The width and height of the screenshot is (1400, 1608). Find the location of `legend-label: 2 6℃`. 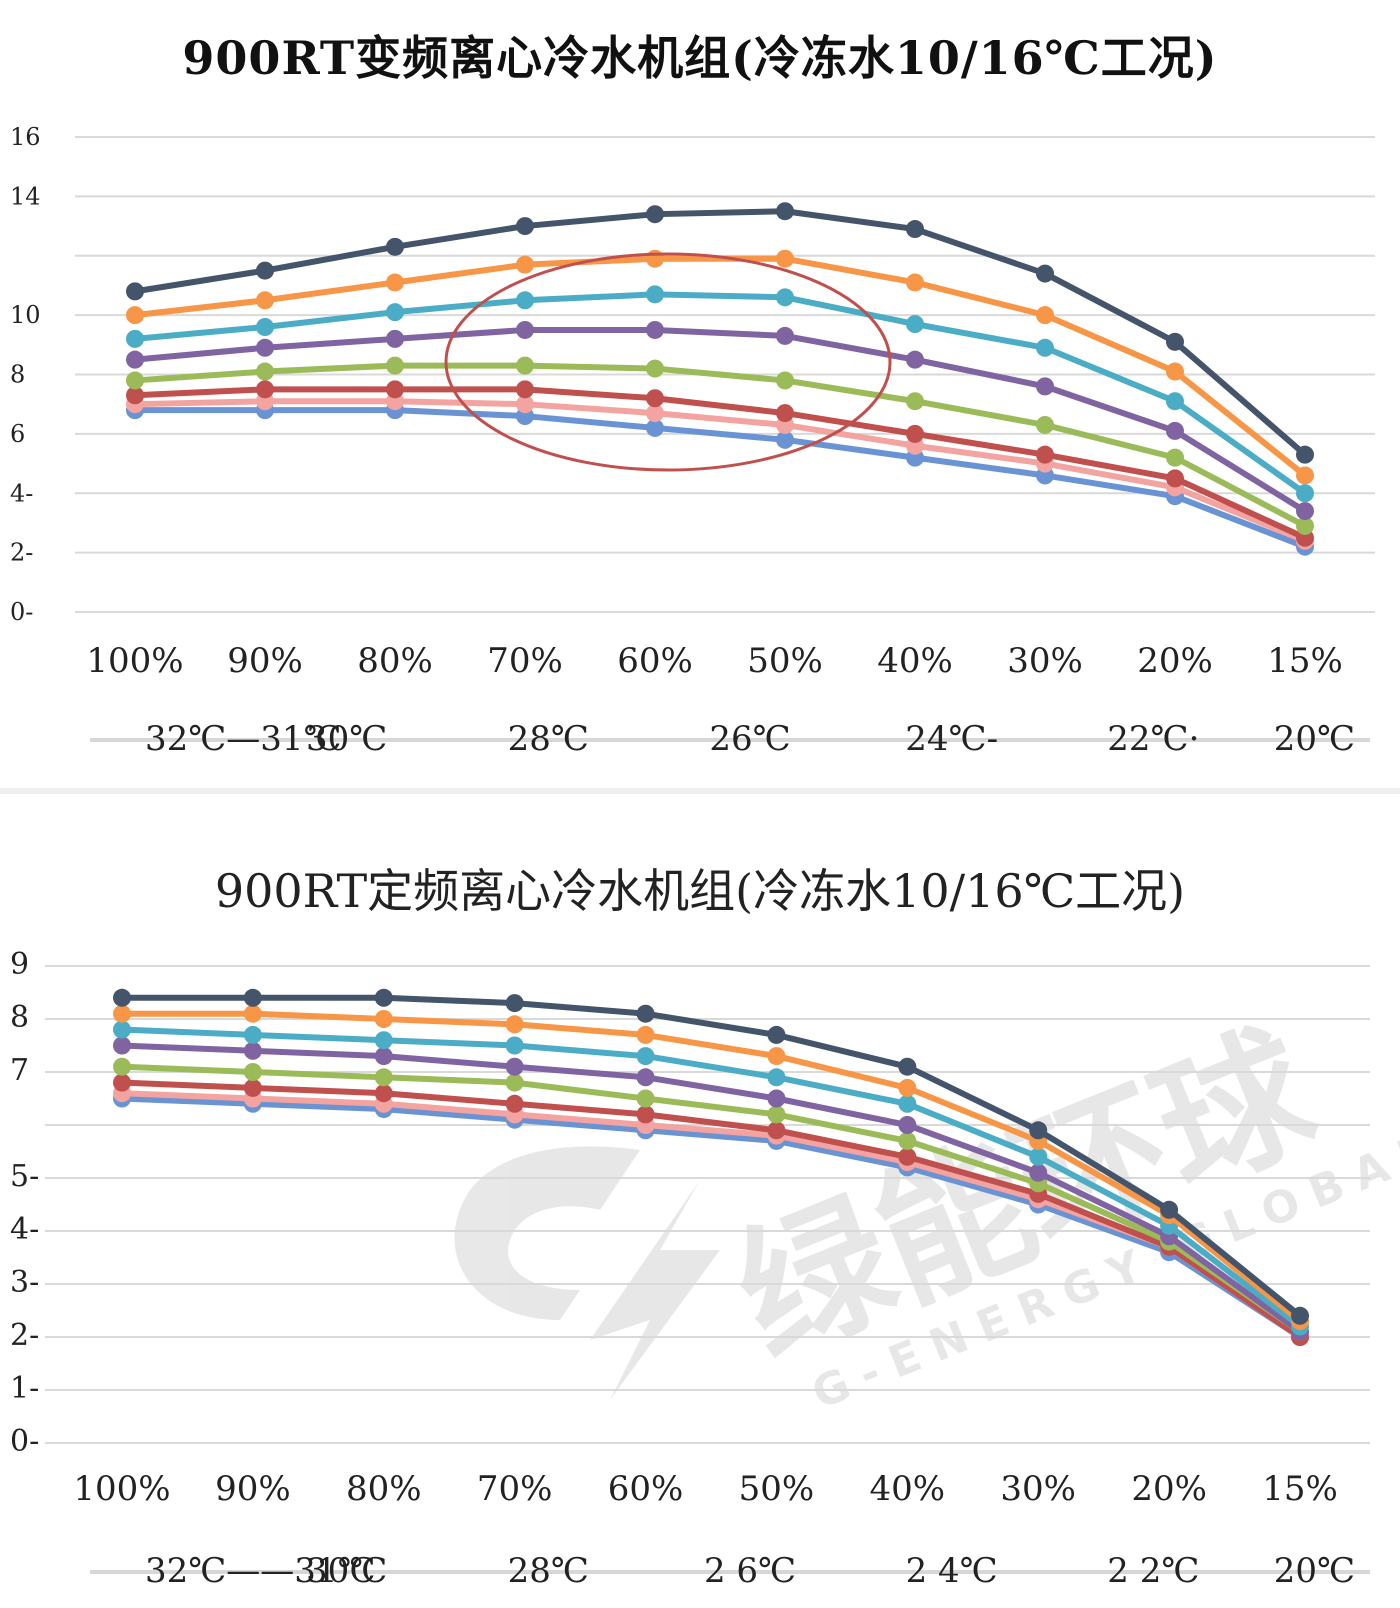

legend-label: 2 6℃ is located at coordinates (750, 1571).